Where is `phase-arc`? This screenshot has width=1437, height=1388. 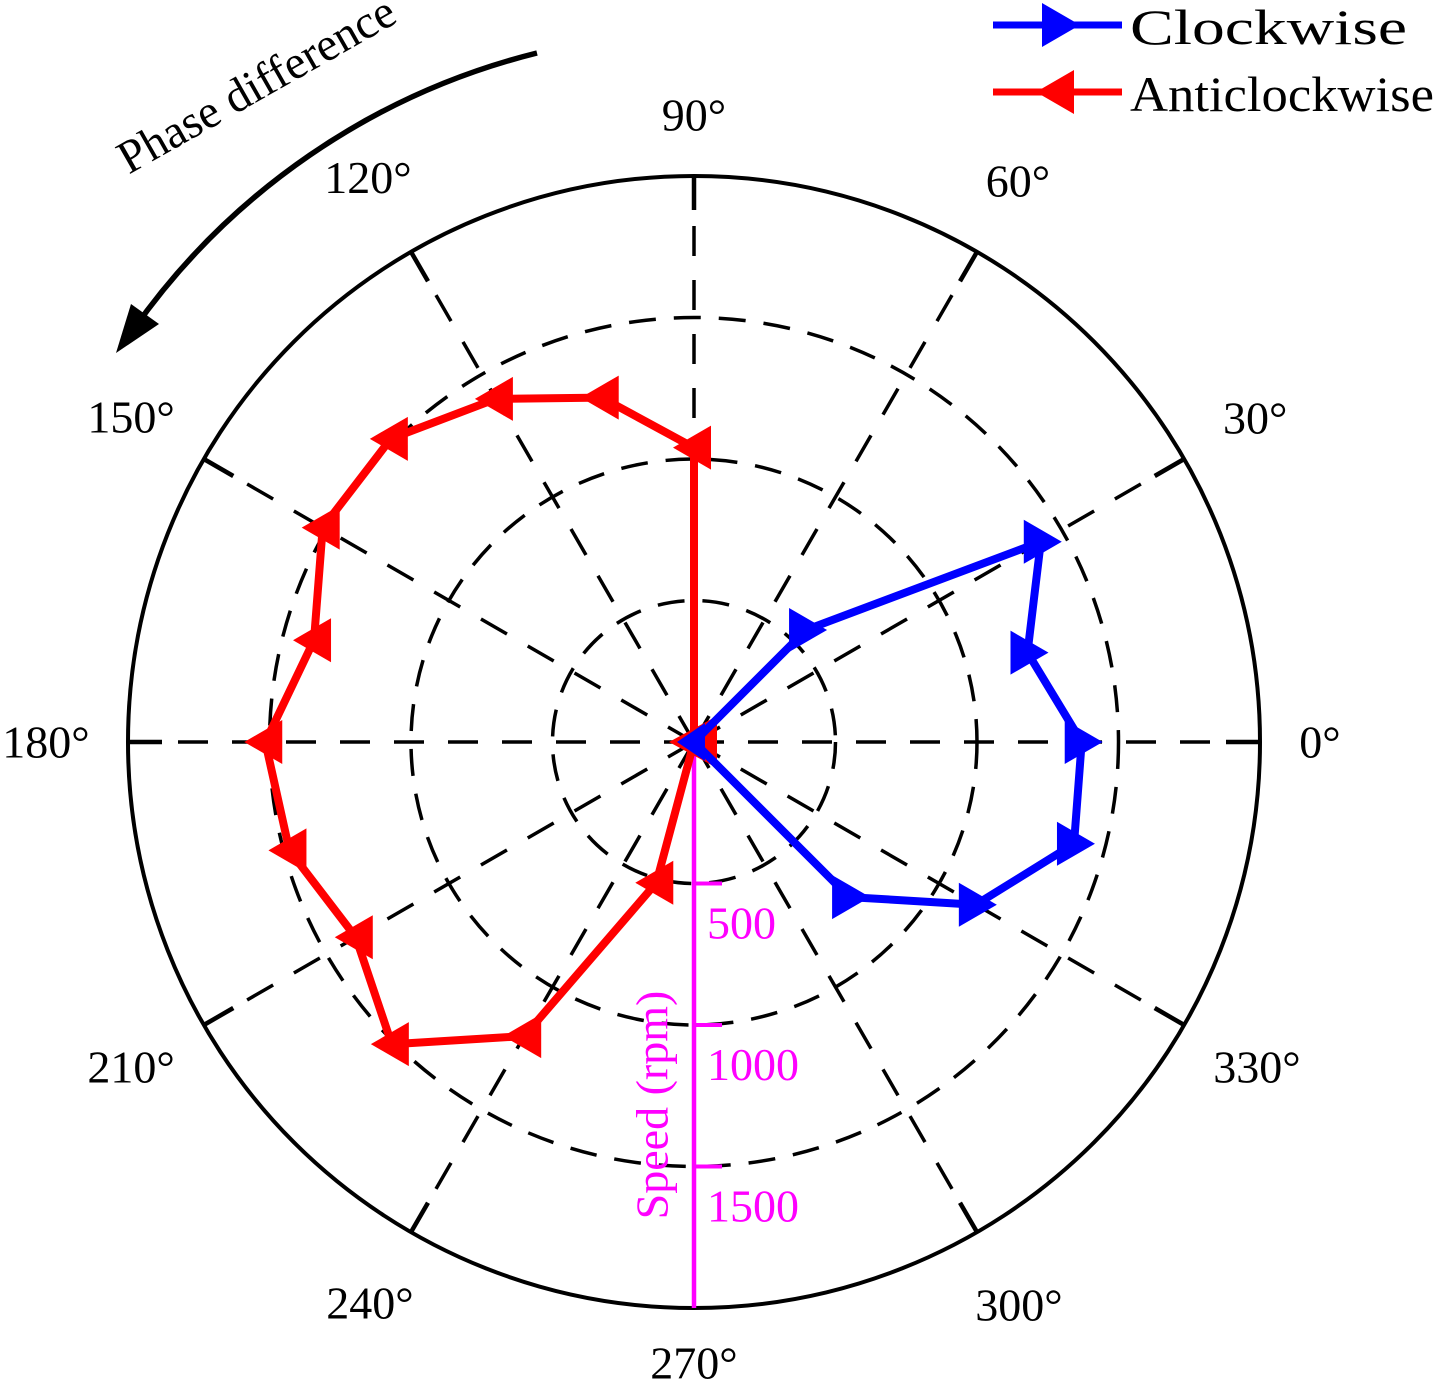 phase-arc is located at coordinates (334, 191).